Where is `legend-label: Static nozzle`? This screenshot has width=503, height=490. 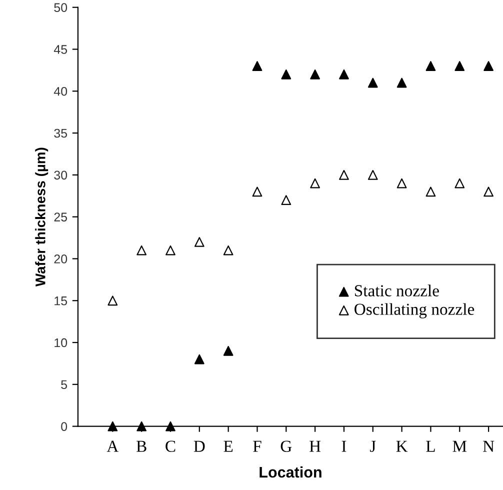
legend-label: Static nozzle is located at coordinates (396, 290).